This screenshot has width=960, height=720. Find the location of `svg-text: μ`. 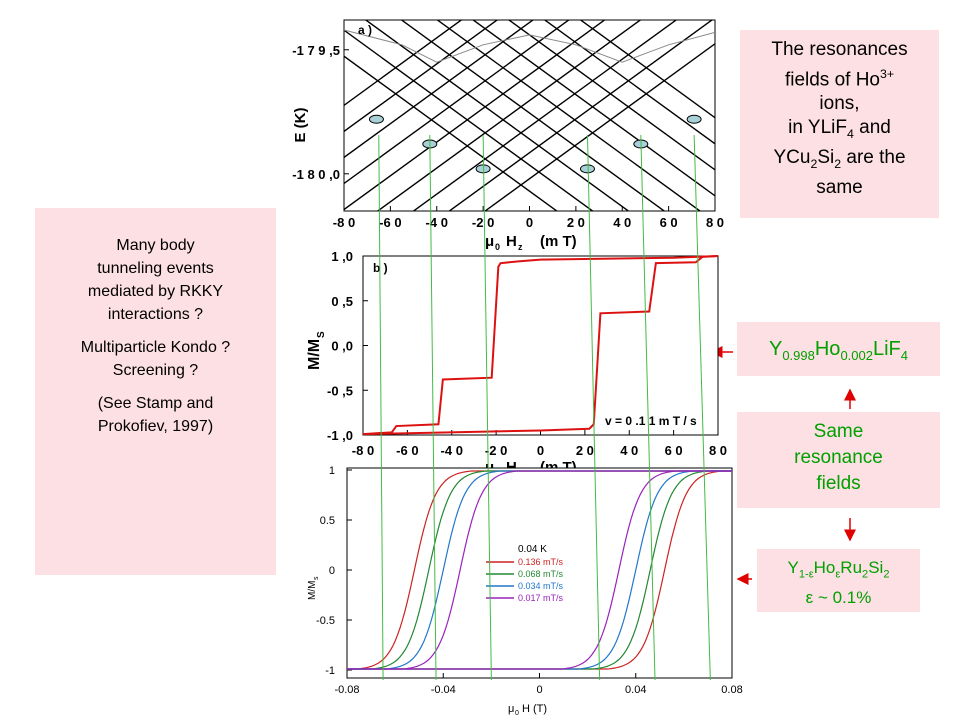

svg-text: μ is located at coordinates (511, 709).